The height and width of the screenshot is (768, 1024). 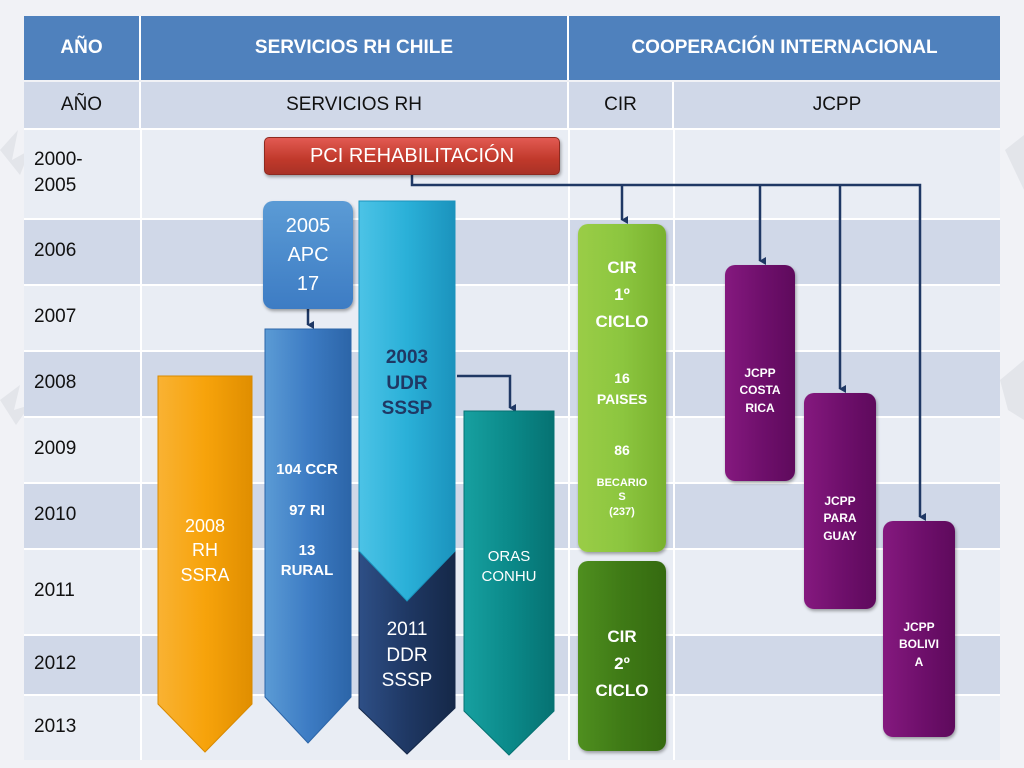 I want to click on pci-rehabilitacion-bar: PCI REHABILITACIÓN, so click(x=412, y=156).